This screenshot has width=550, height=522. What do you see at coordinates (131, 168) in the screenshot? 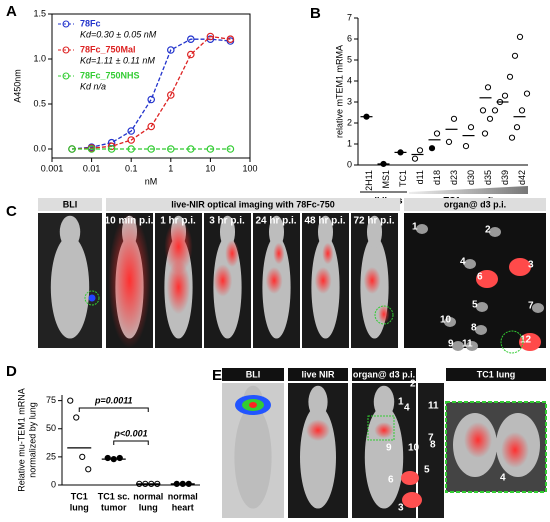
I see `x-tick-label: 0.1` at bounding box center [131, 168].